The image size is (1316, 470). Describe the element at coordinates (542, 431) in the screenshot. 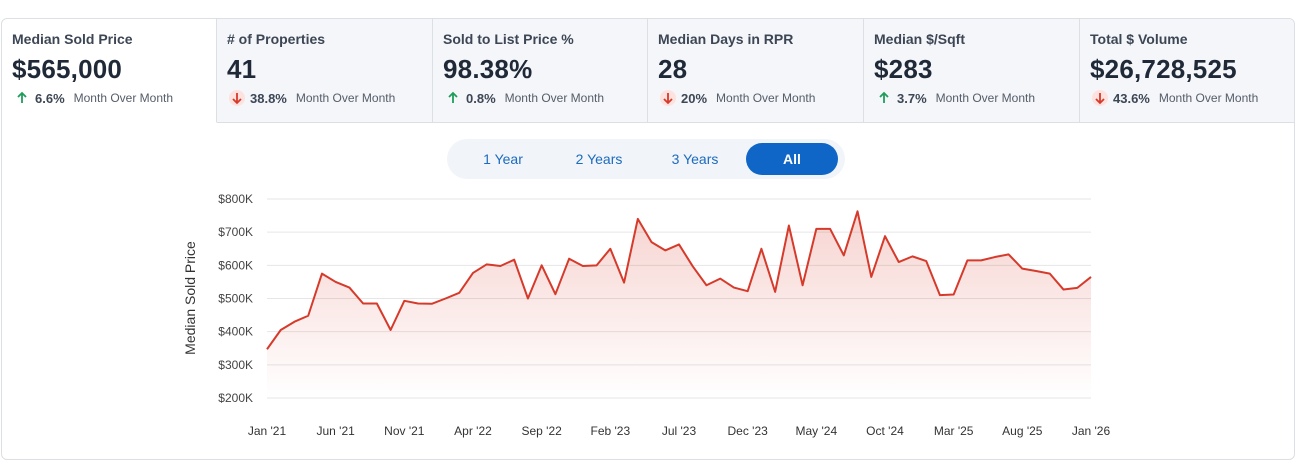

I see `x-tick-label: Sep '22` at that location.